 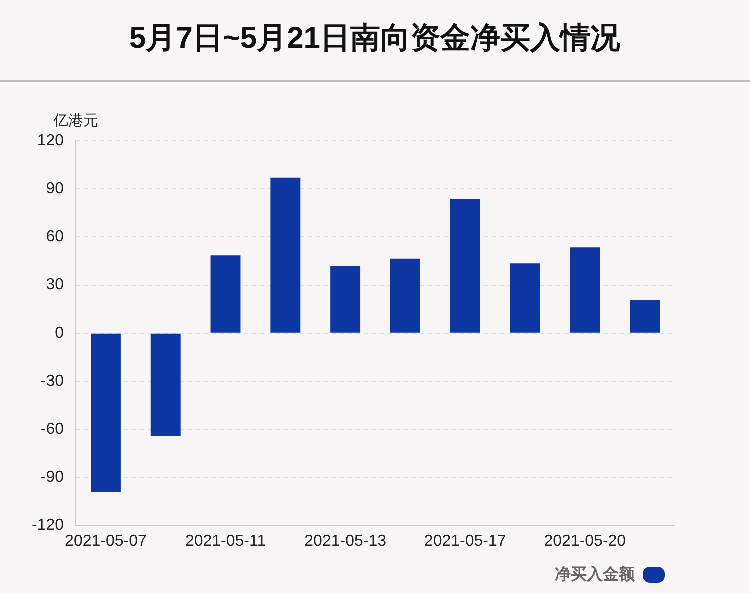 I want to click on x-tick-label: 2021-05-13, so click(x=345, y=541).